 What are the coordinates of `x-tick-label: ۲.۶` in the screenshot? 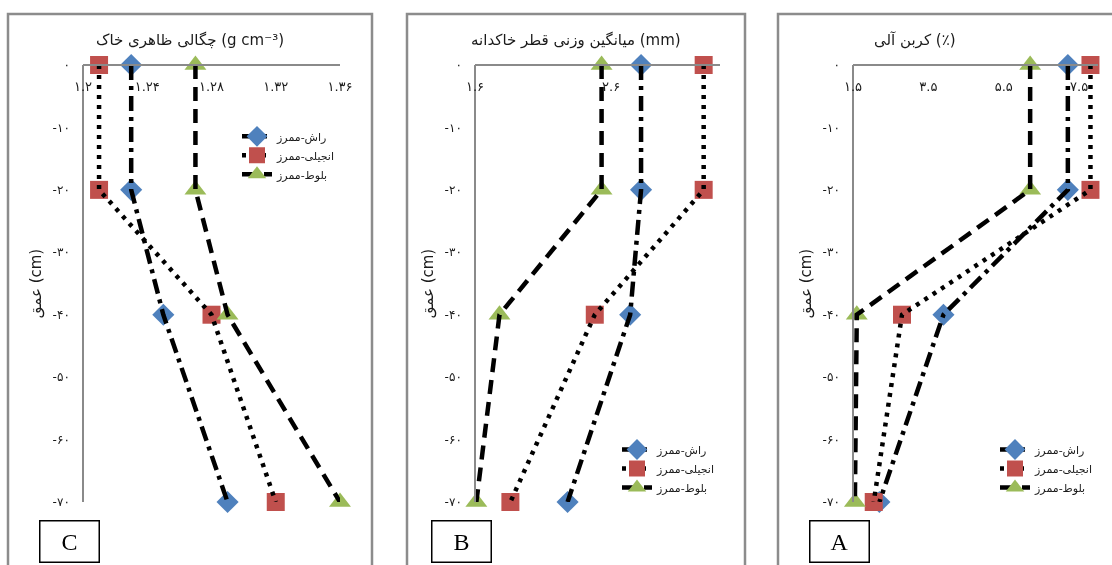 It's located at (611, 87).